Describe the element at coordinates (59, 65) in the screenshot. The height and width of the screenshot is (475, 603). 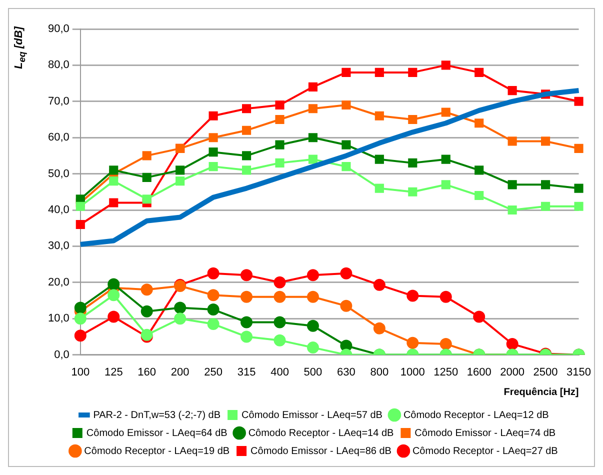
I see `y-tick-label: 80,0` at that location.